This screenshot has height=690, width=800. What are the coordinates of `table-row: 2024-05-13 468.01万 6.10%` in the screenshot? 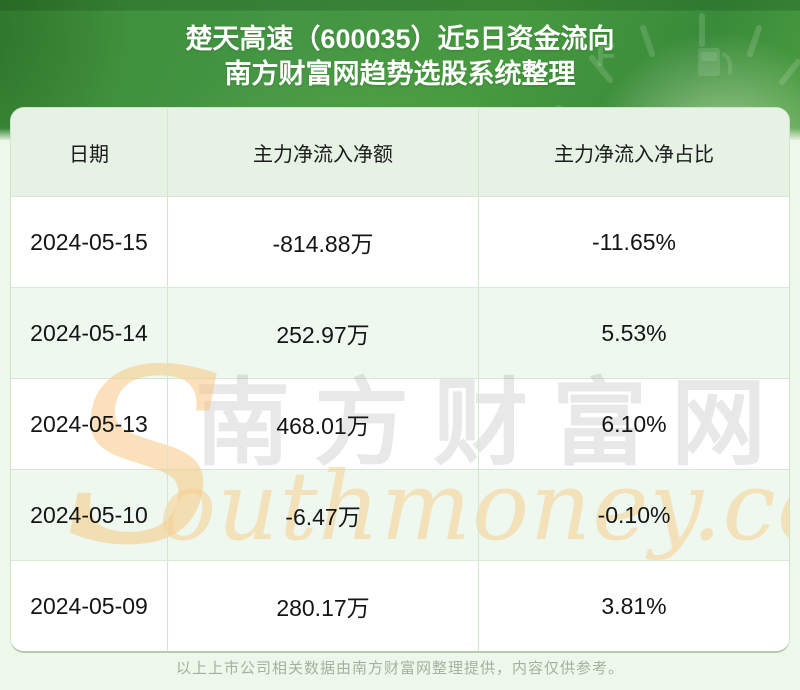 It's located at (400, 423).